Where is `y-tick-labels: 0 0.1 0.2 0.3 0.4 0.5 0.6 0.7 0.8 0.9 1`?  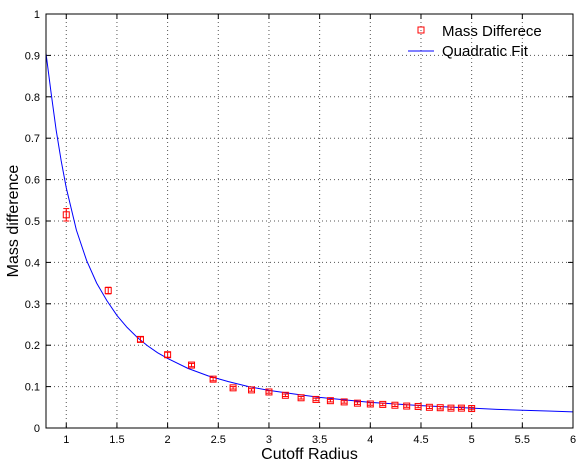 y-tick-labels: 0 0.1 0.2 0.3 0.4 0.5 0.6 0.7 0.8 0.9 1 is located at coordinates (32, 222).